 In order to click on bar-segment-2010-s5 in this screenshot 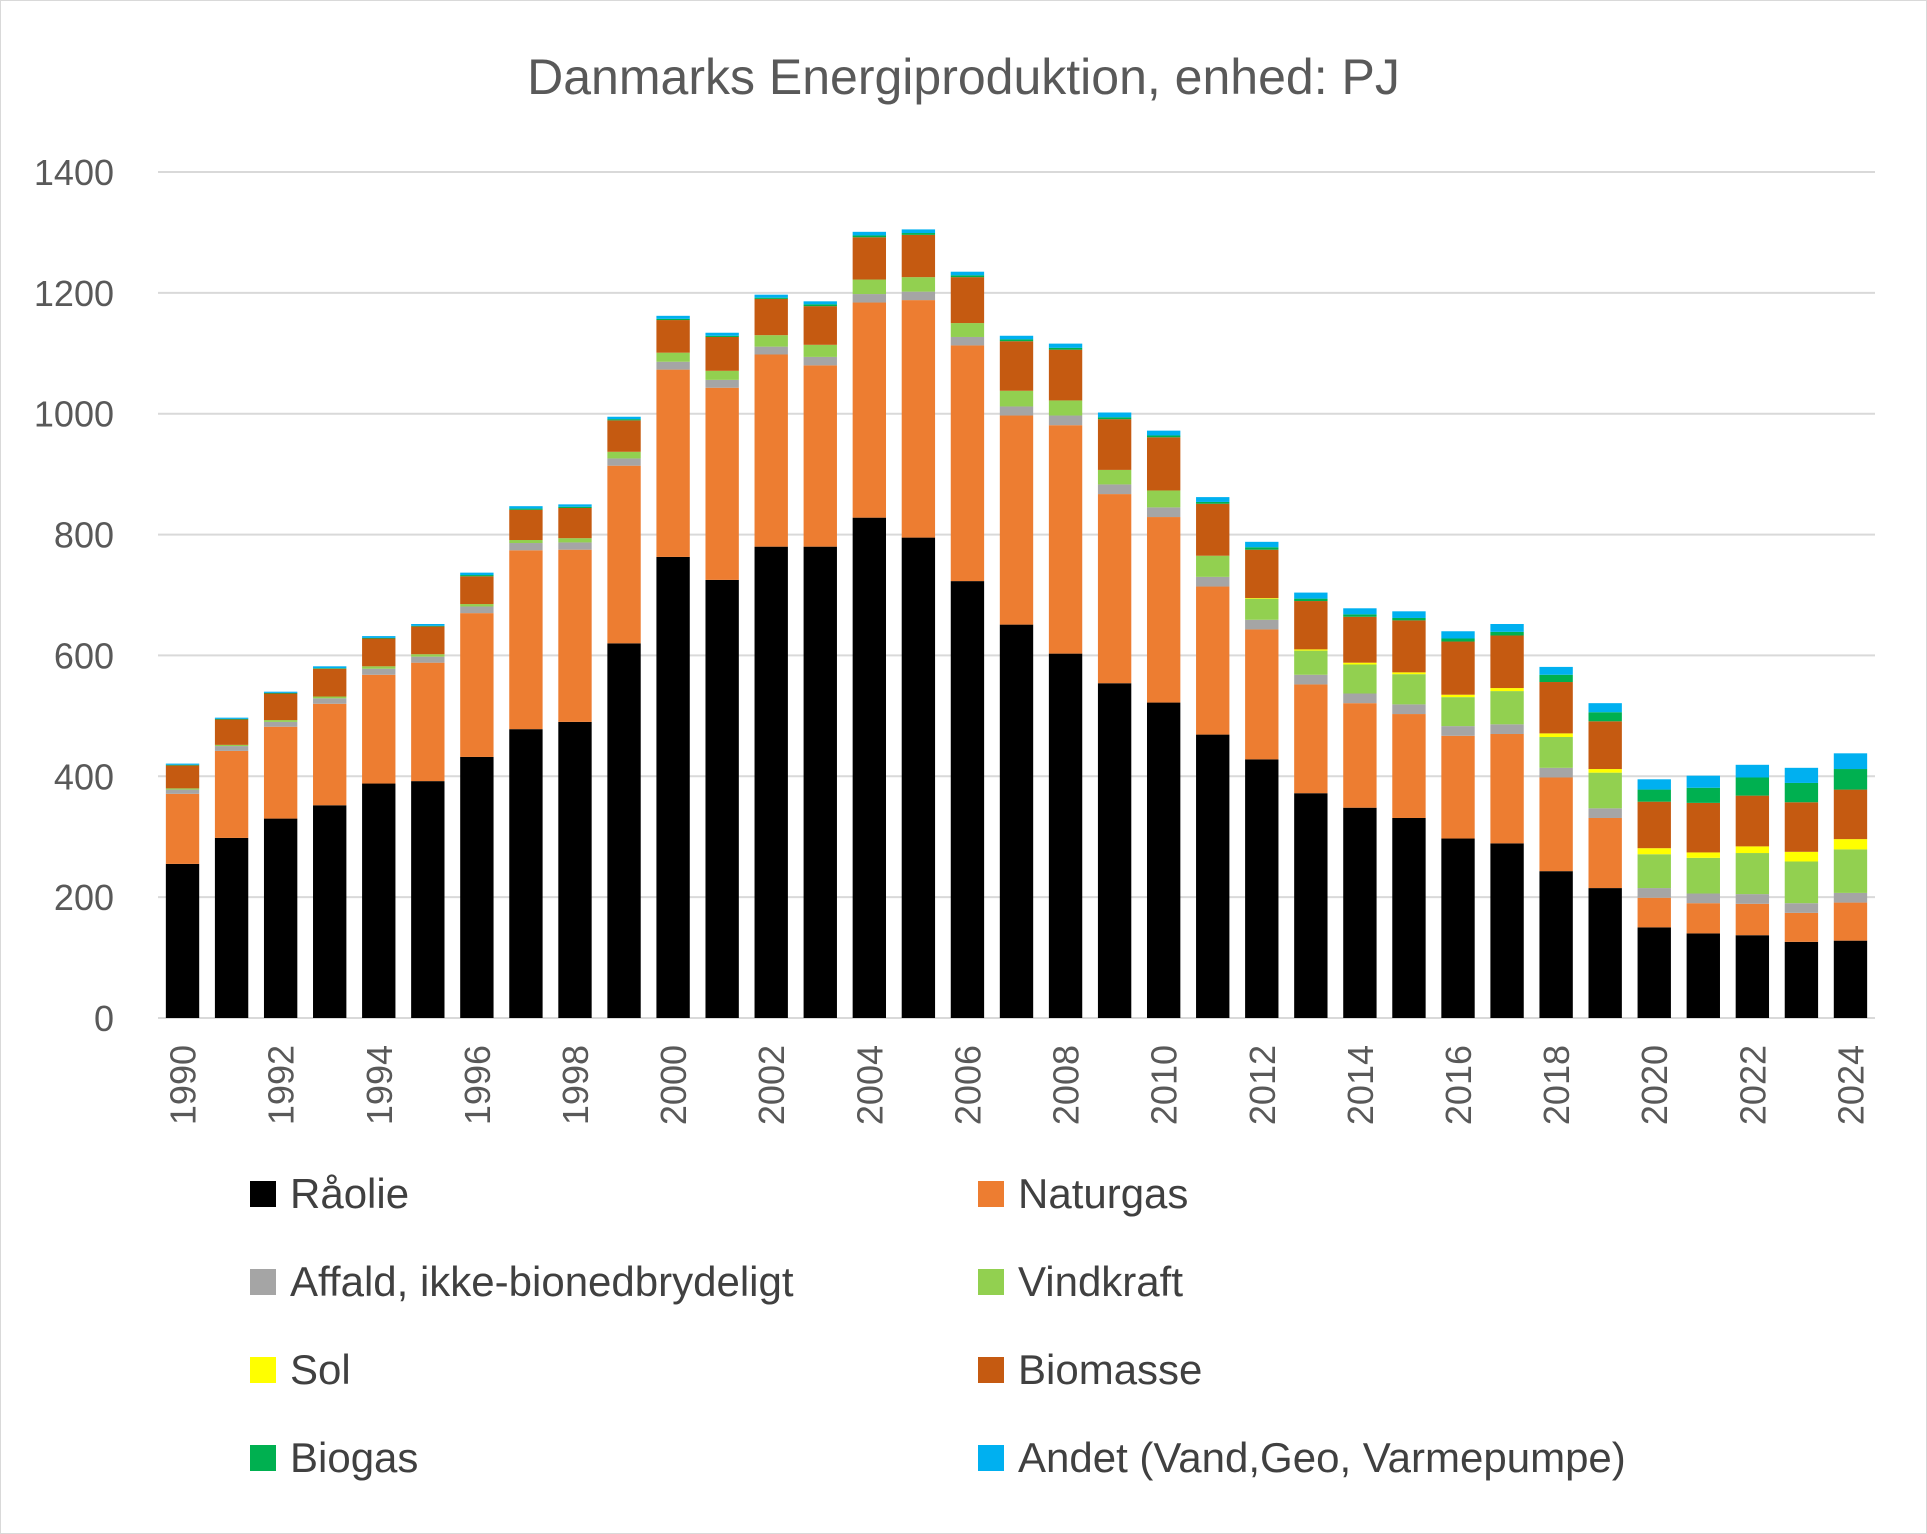, I will do `click(1163, 464)`.